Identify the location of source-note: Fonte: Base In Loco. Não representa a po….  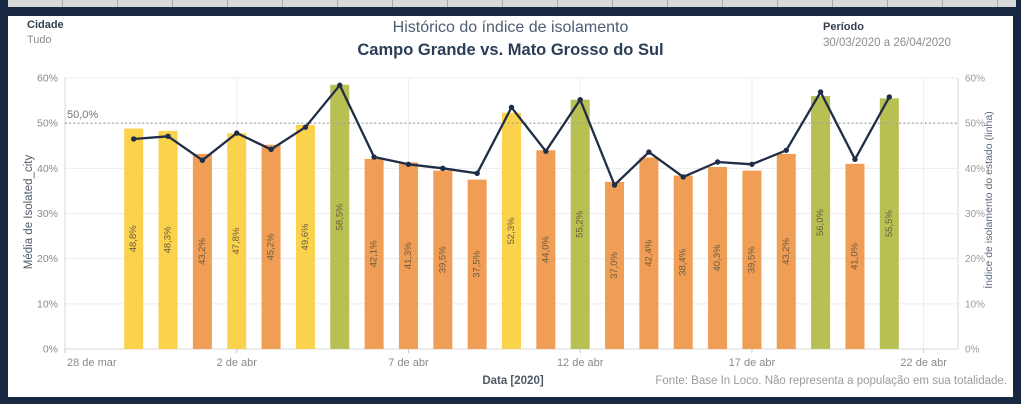
(831, 381).